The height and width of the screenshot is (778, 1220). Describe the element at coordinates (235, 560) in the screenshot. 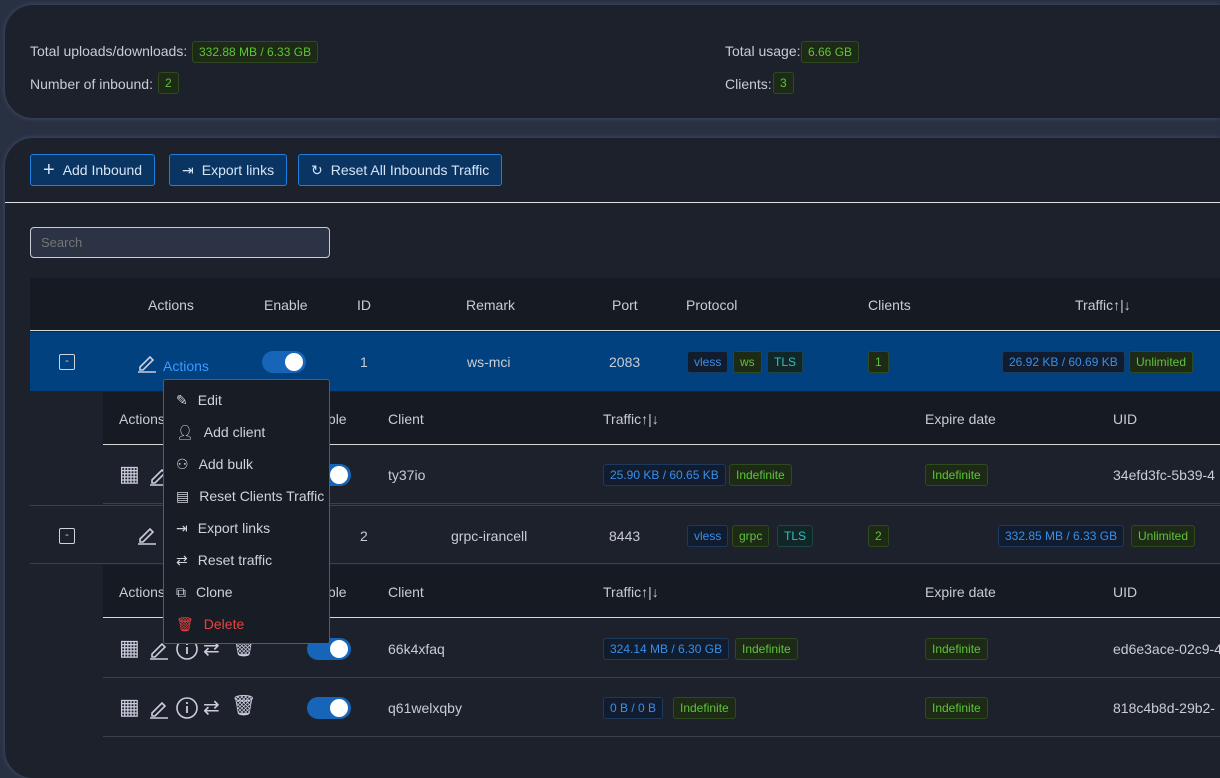

I see `menu-label: Reset traffic` at that location.